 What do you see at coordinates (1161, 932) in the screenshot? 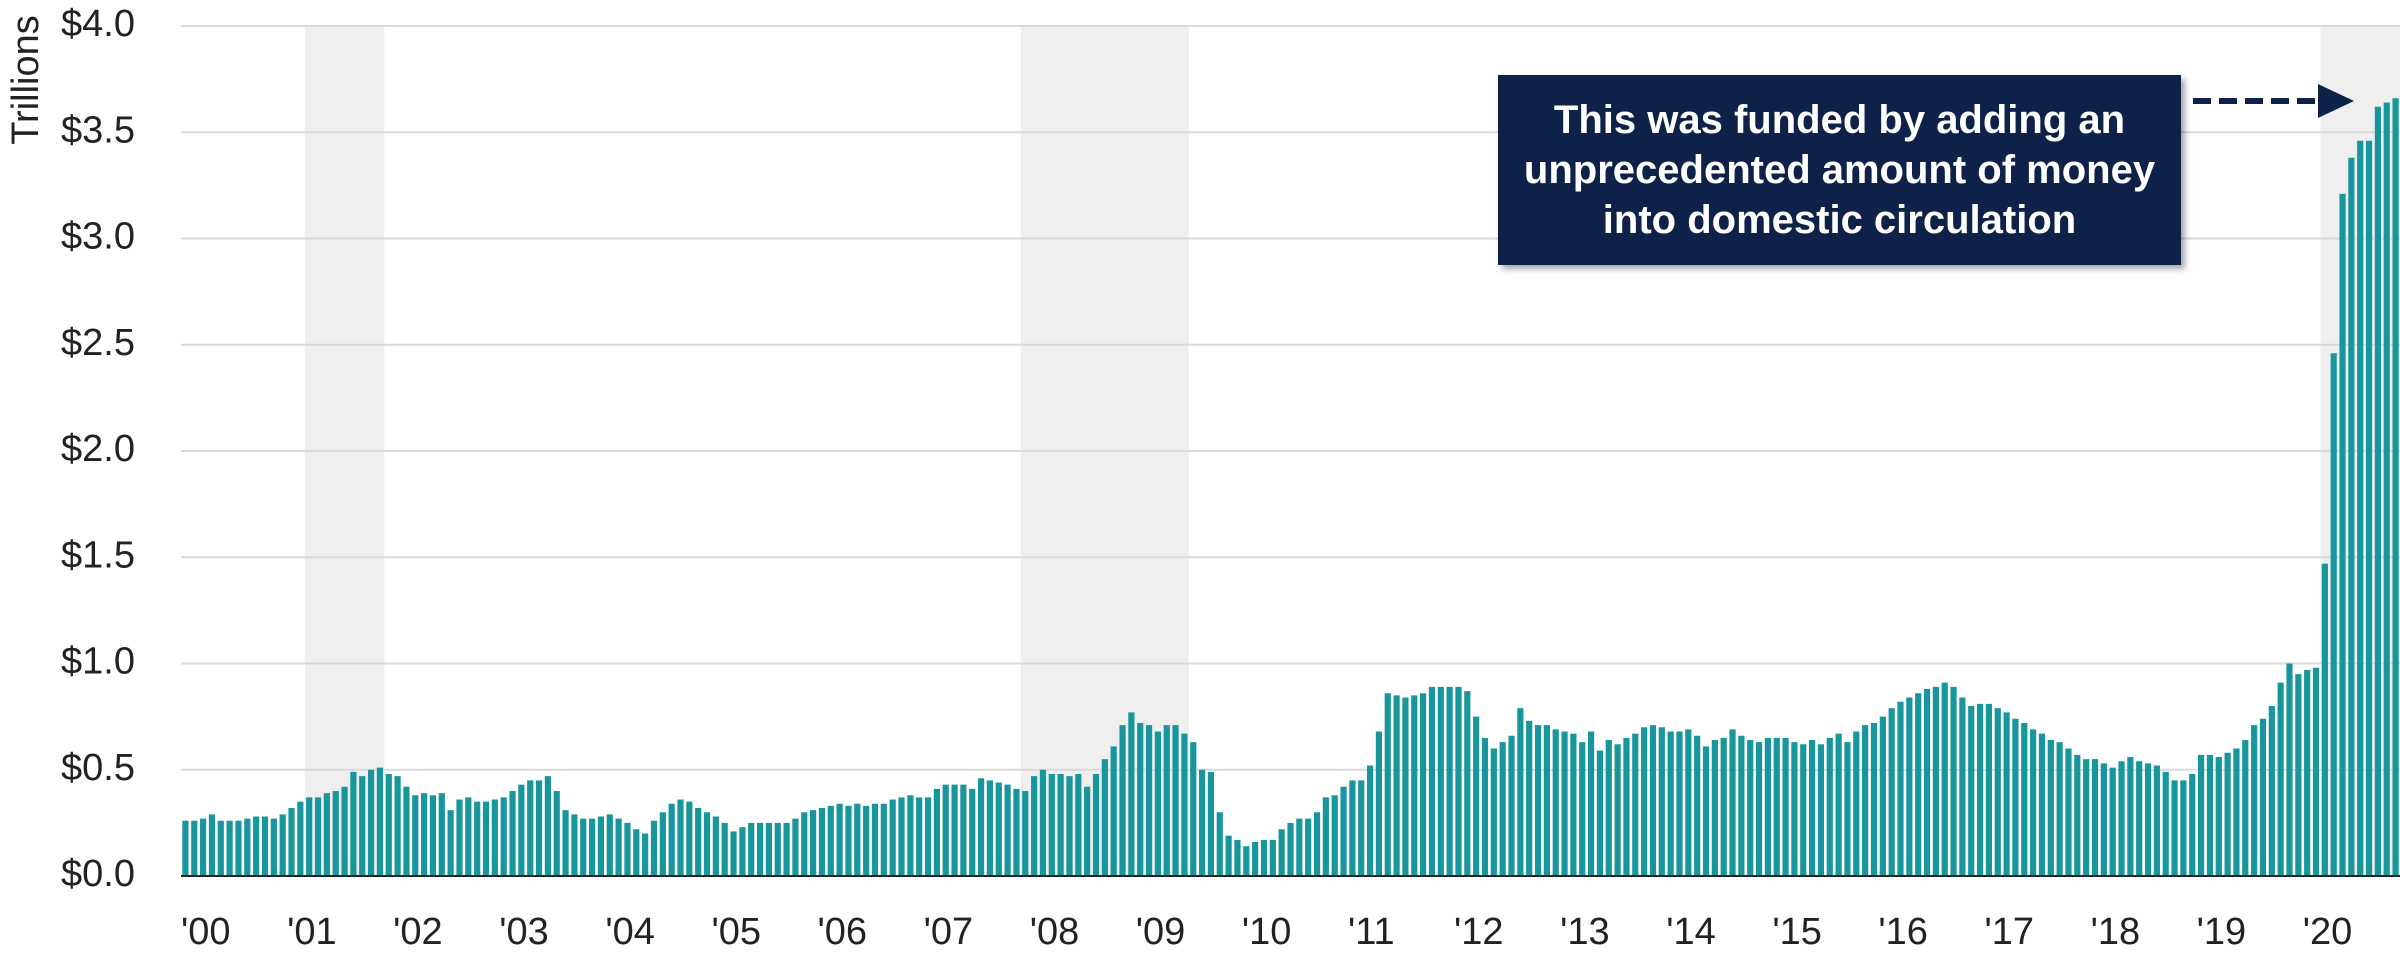
I see `x-tick-label: '09` at bounding box center [1161, 932].